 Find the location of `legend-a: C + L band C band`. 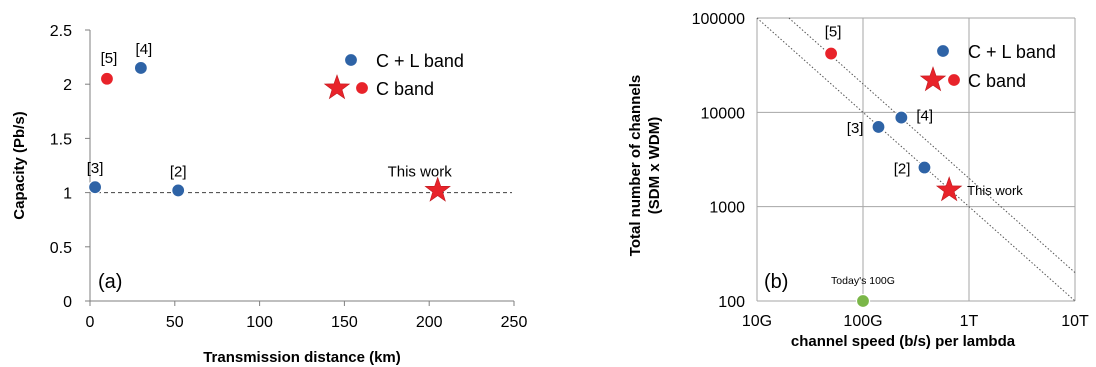

legend-a: C + L band C band is located at coordinates (393, 75).